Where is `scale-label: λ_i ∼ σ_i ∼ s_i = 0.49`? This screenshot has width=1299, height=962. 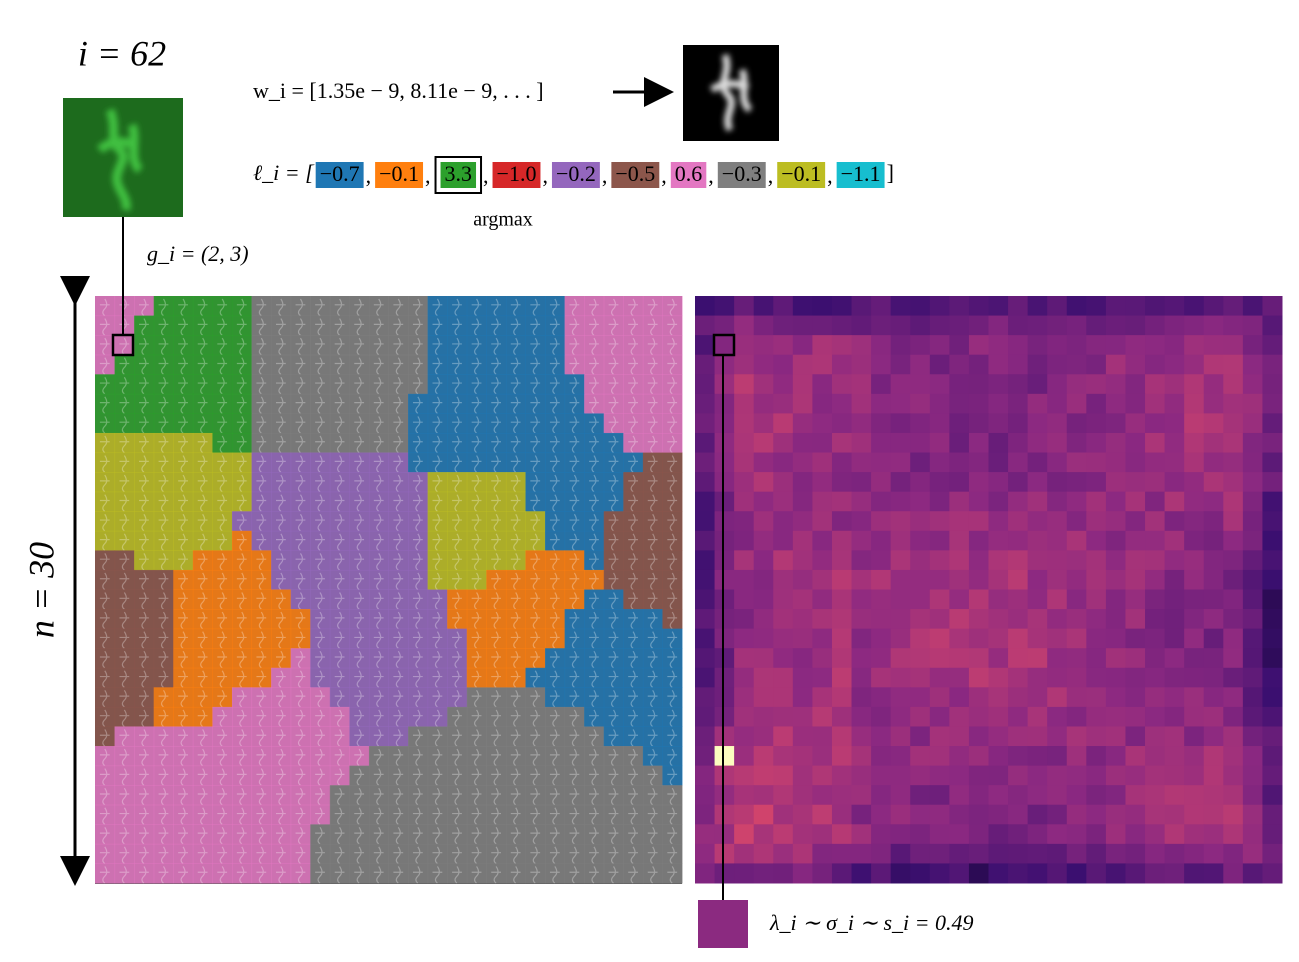 scale-label: λ_i ∼ σ_i ∼ s_i = 0.49 is located at coordinates (871, 922).